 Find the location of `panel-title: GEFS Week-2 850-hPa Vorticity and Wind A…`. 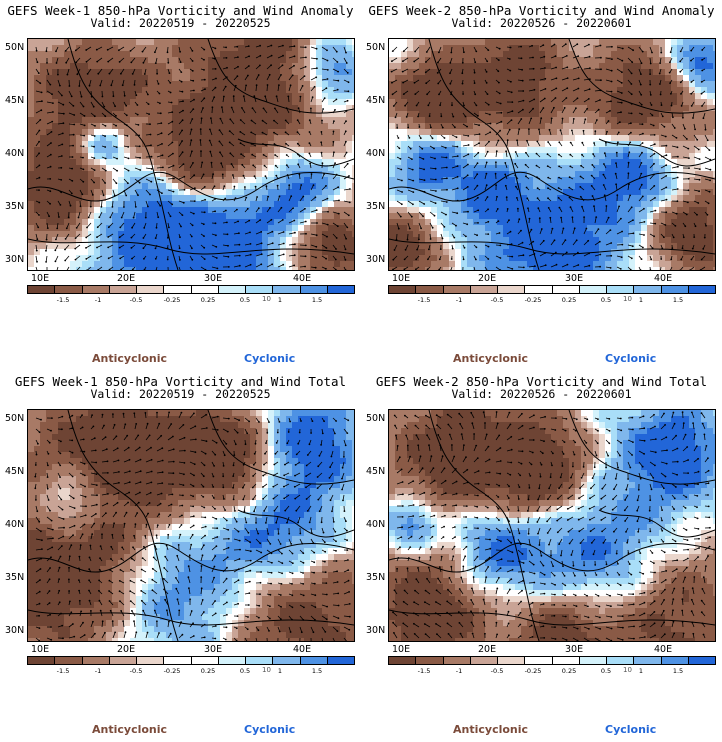

panel-title: GEFS Week-2 850-hPa Vorticity and Wind A… is located at coordinates (541, 10).